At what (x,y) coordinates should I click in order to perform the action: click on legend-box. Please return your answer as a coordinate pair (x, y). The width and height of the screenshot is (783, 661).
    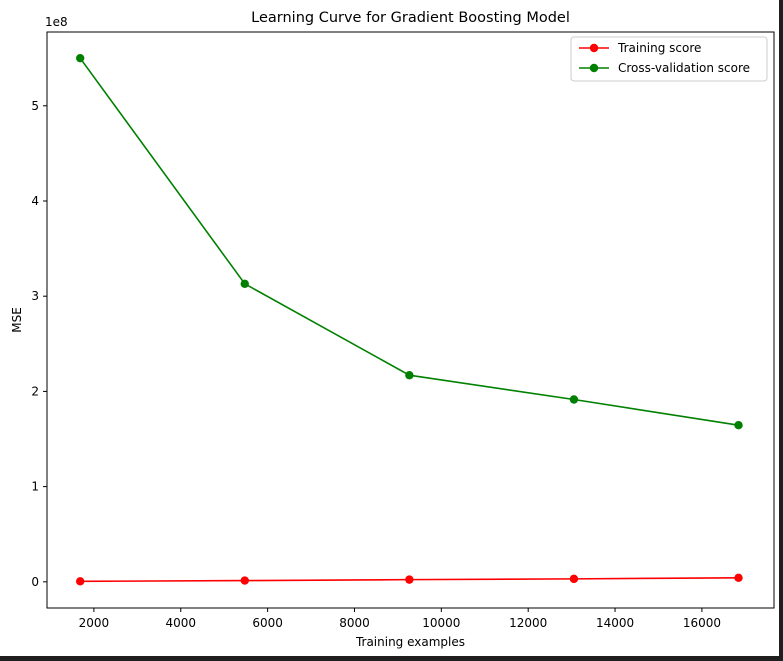
    Looking at the image, I should click on (669, 59).